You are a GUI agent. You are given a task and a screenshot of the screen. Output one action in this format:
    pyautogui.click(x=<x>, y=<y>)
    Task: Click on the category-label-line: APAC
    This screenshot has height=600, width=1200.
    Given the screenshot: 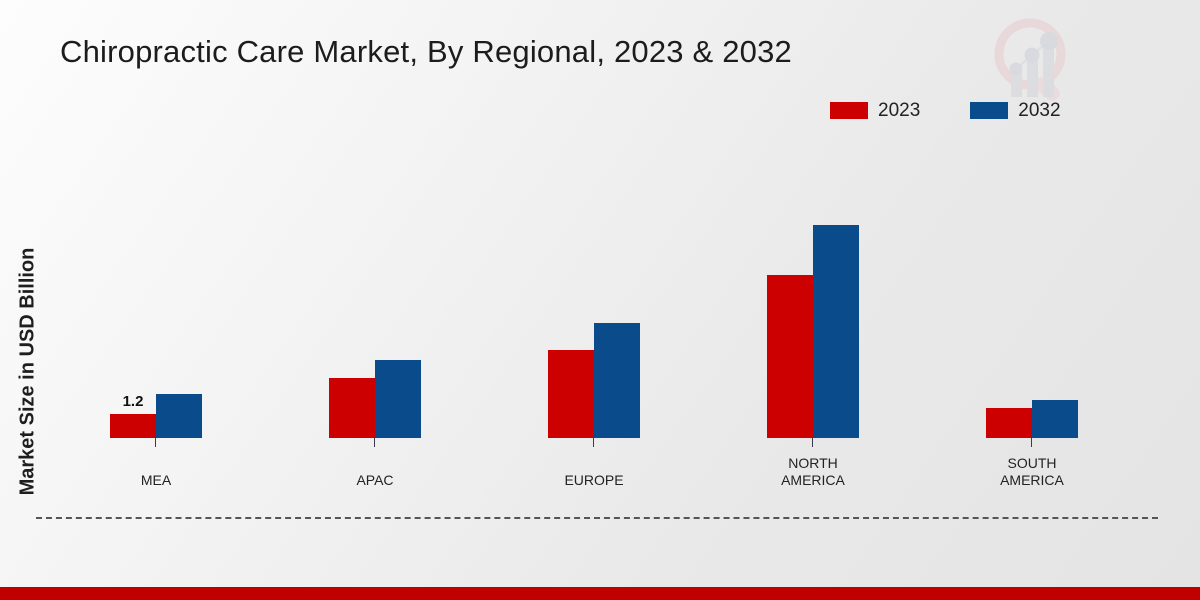 What is the action you would take?
    pyautogui.click(x=375, y=480)
    